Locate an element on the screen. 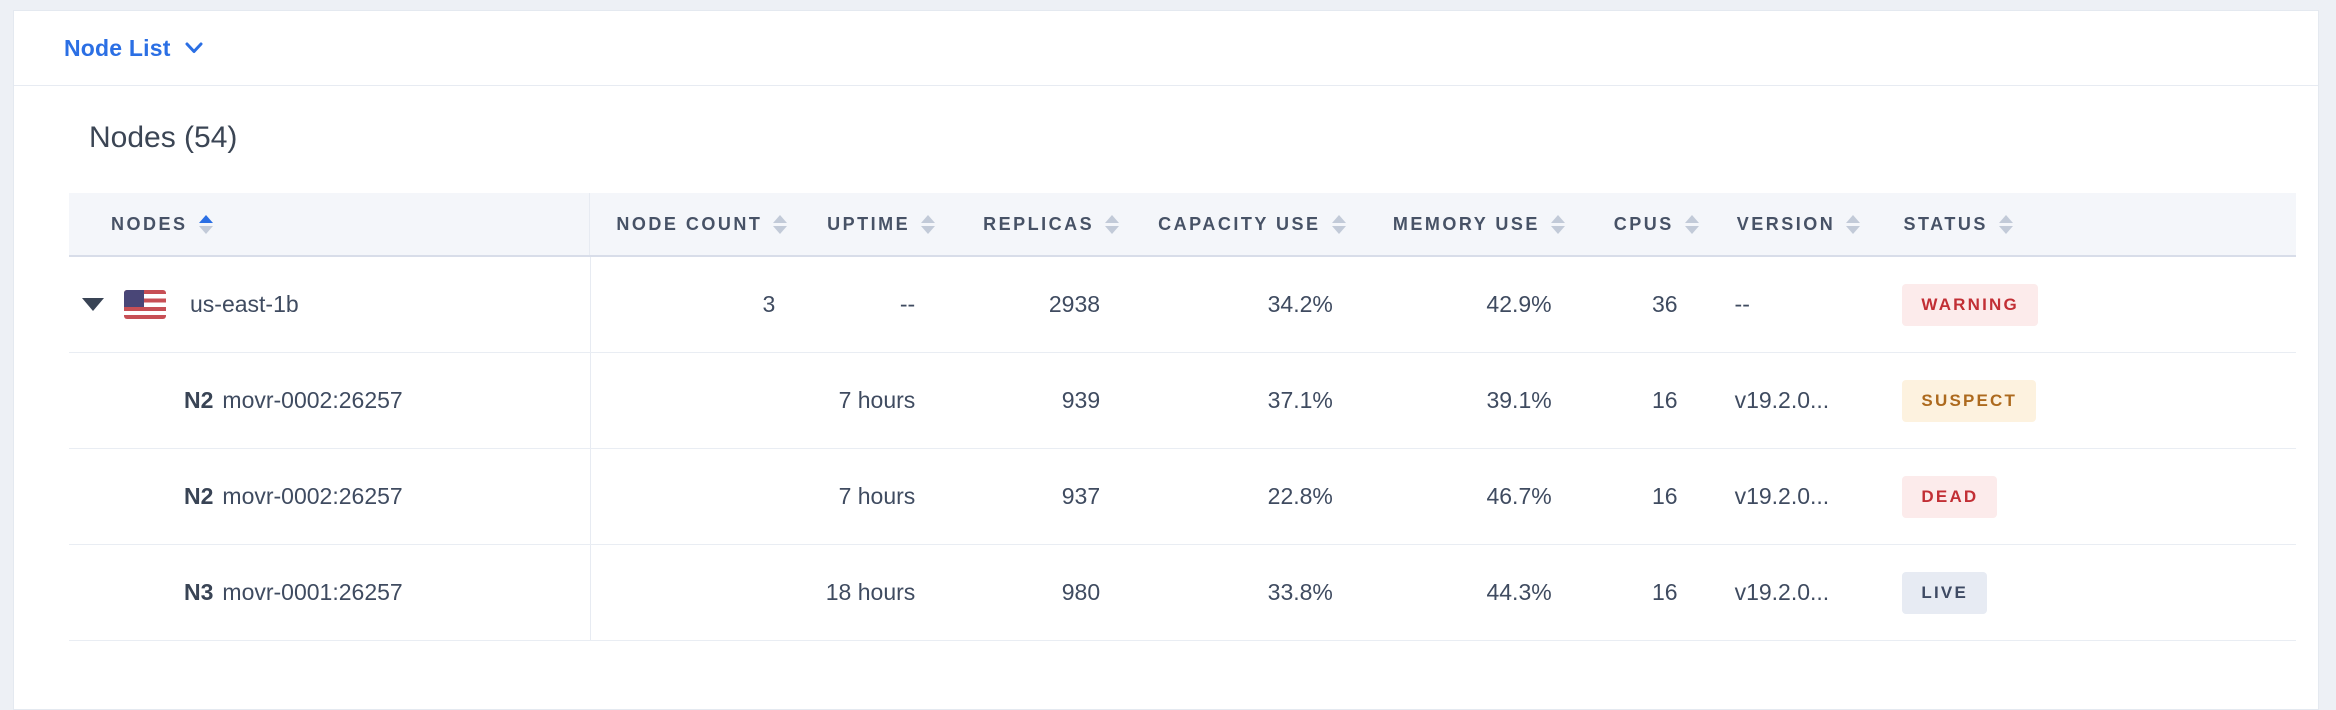 The image size is (2336, 710). column-header-node-count: NODE COUNT is located at coordinates (690, 224).